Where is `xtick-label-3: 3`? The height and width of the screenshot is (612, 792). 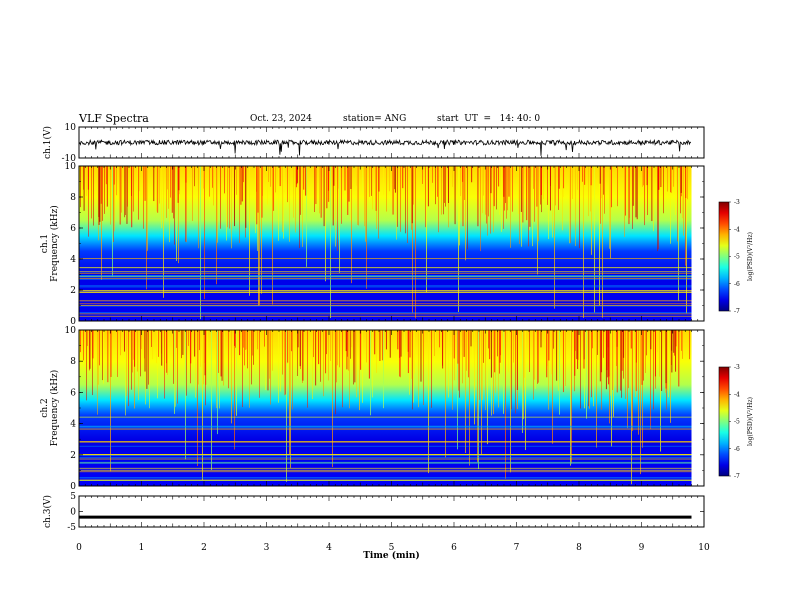
xtick-label-3: 3 is located at coordinates (267, 548).